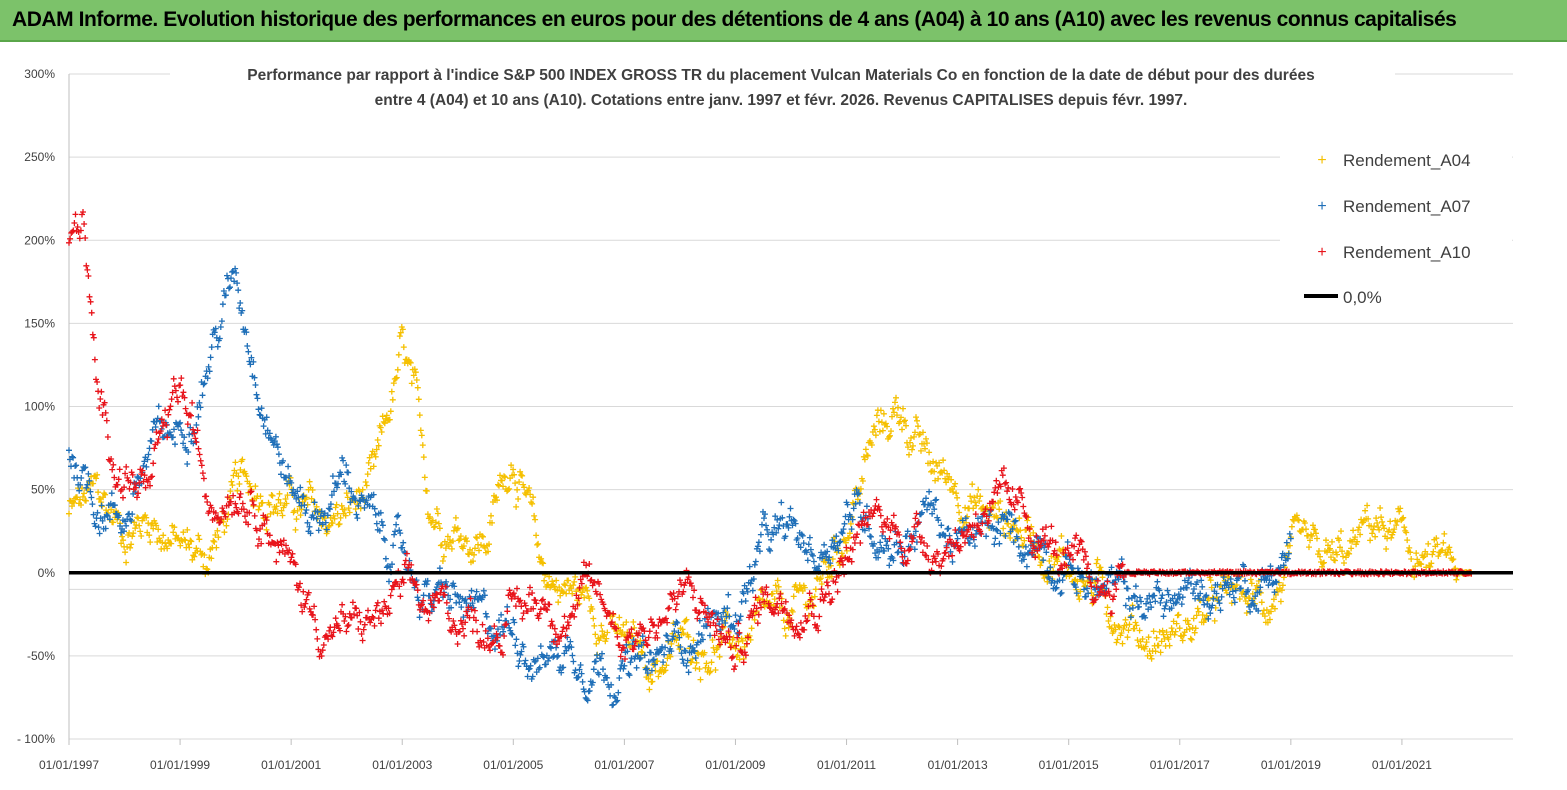 The image size is (1567, 790). Describe the element at coordinates (1343, 297) in the screenshot. I see `legend-item-zero: 0,0%` at that location.